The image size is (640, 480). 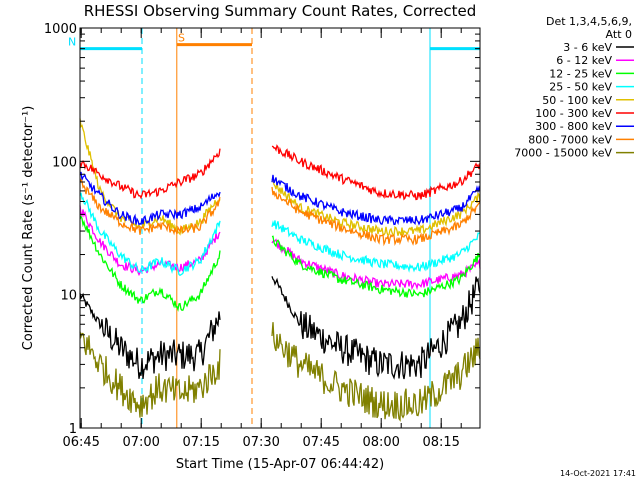 I want to click on y-tick-label-3: 1000, so click(x=60, y=29).